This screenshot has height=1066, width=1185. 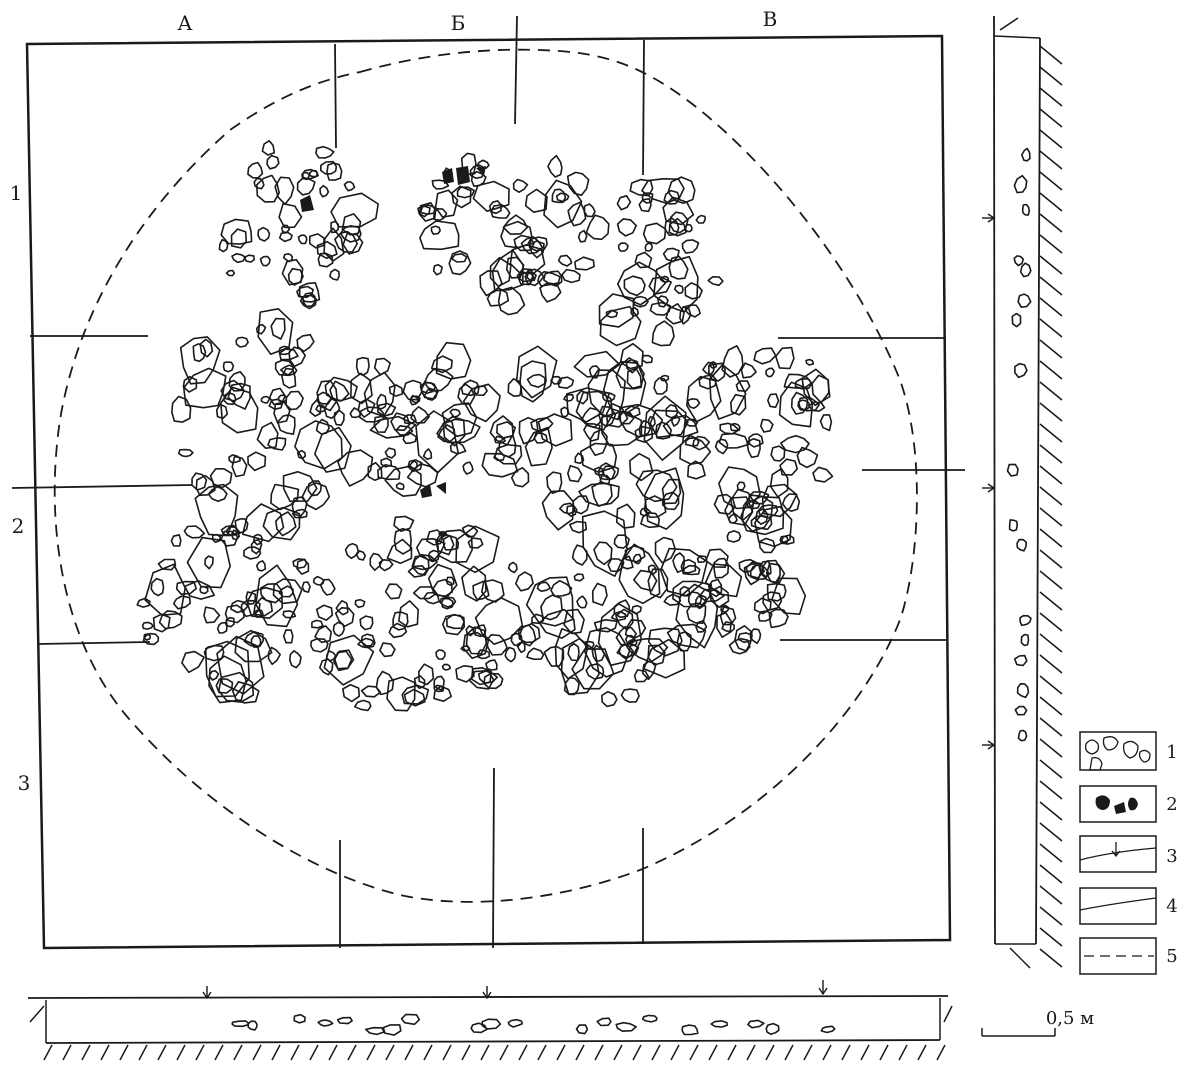 I want to click on legend-item-3: 3, so click(x=1128, y=854).